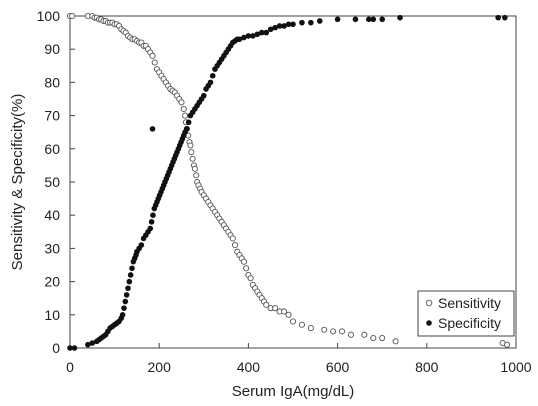 Image resolution: width=538 pixels, height=406 pixels. I want to click on x-axis: 0 200 400 600 800 1000, so click(299, 359).